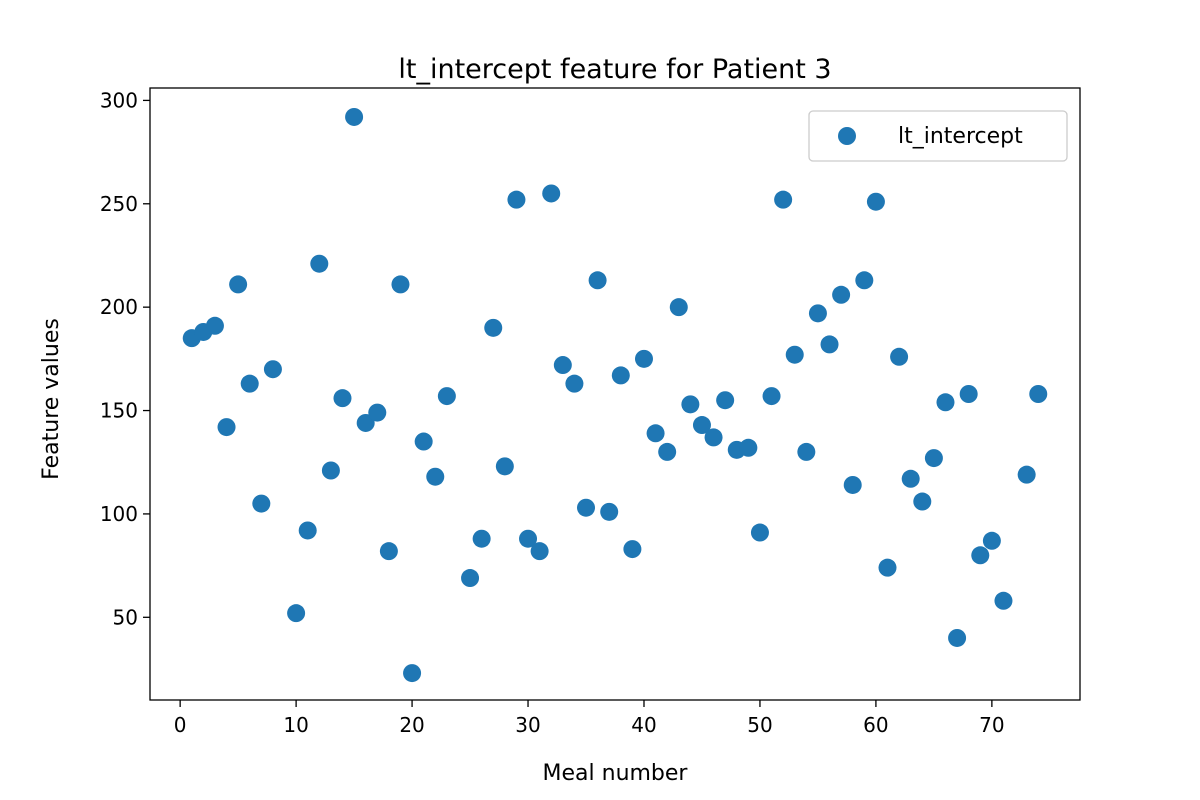 The image size is (1200, 800). What do you see at coordinates (119, 100) in the screenshot?
I see `y-tick-label: 300` at bounding box center [119, 100].